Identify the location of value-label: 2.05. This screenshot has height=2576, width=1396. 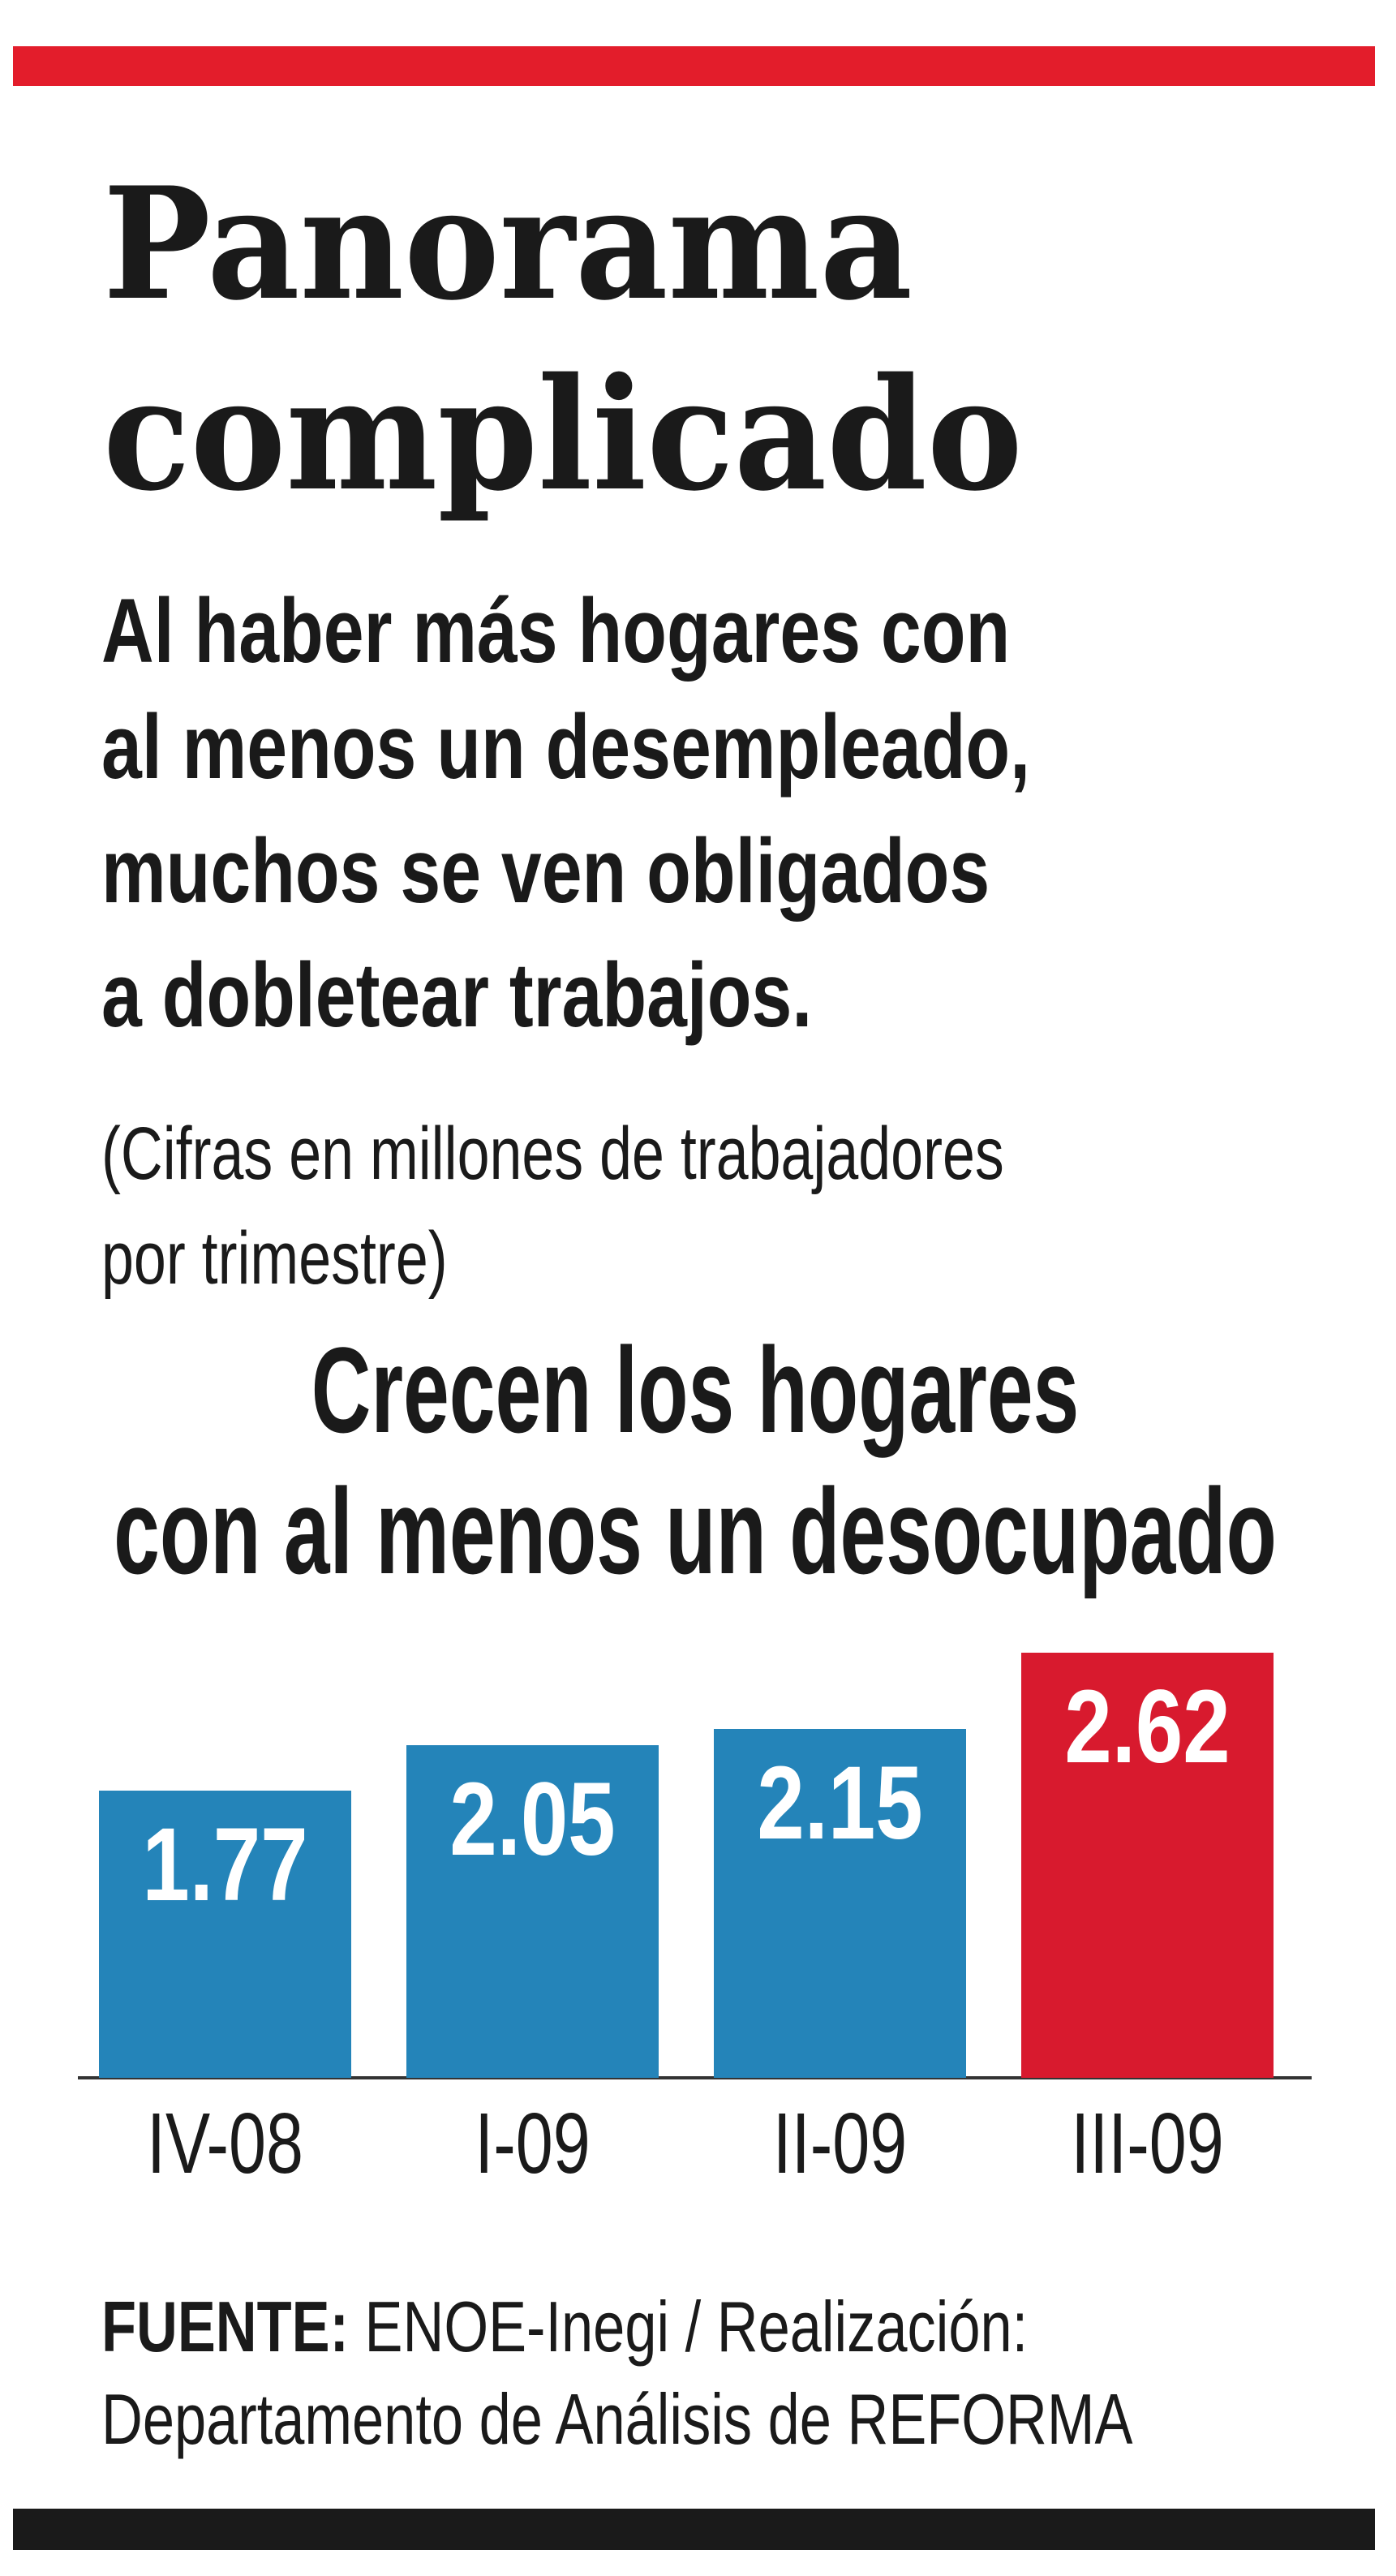
(532, 1819).